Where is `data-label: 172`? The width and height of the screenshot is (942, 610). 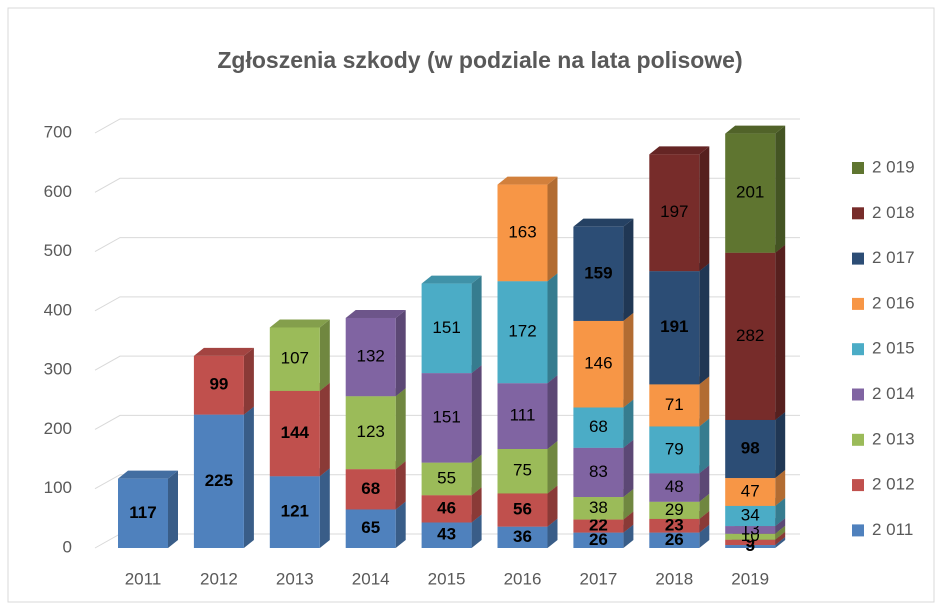 data-label: 172 is located at coordinates (522, 331).